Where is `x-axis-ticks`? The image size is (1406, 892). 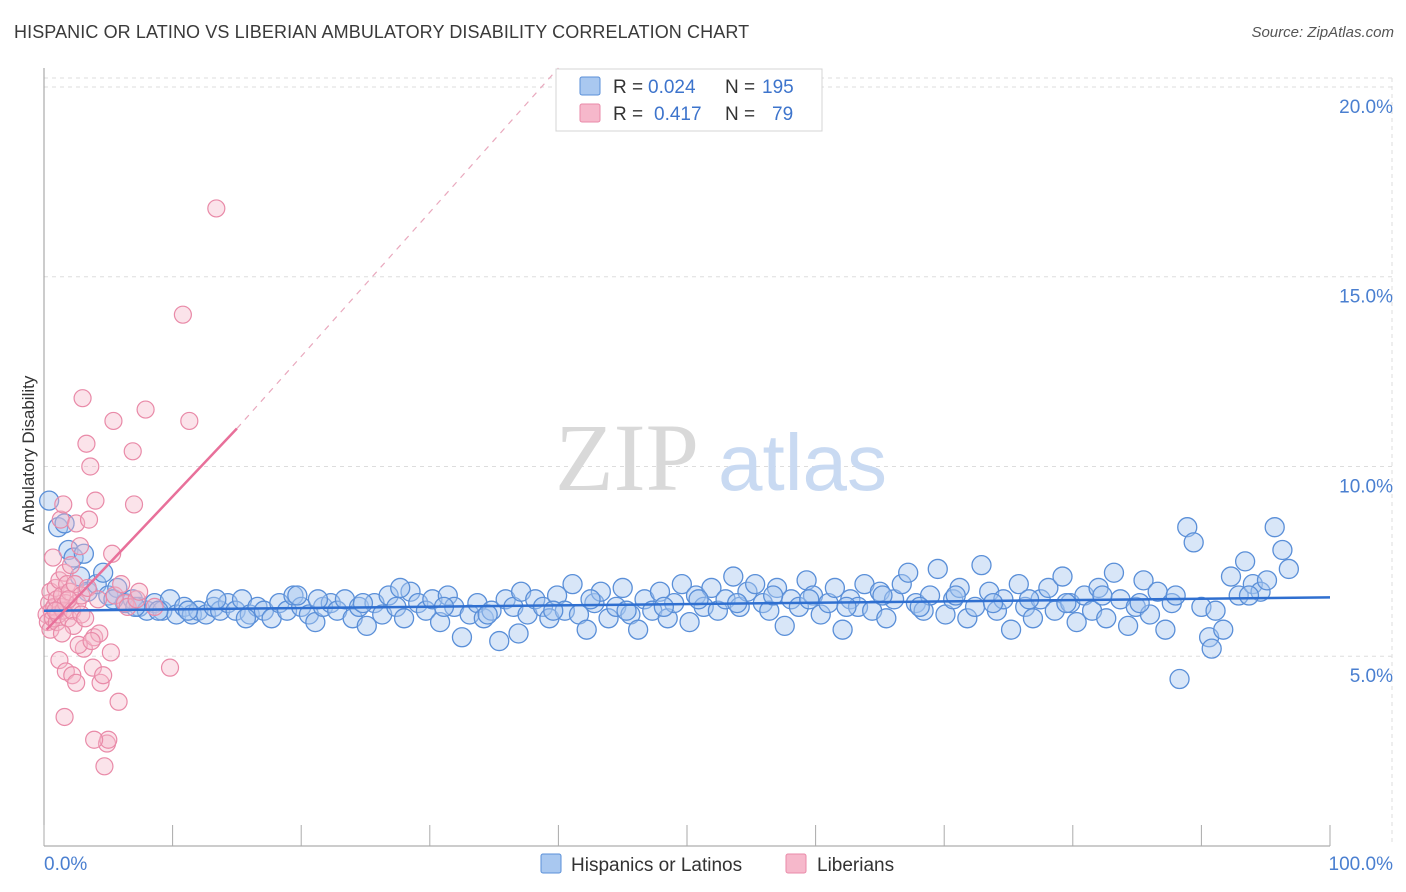 x-axis-ticks is located at coordinates (687, 835).